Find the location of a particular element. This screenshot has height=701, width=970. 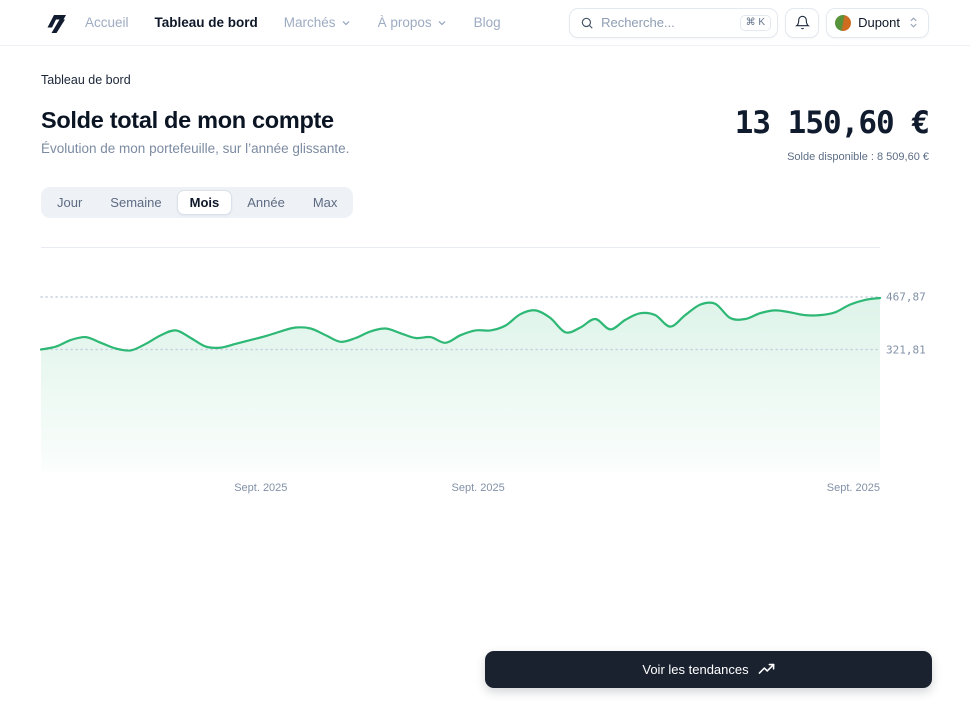

nav-item-blog: Blog is located at coordinates (487, 22).